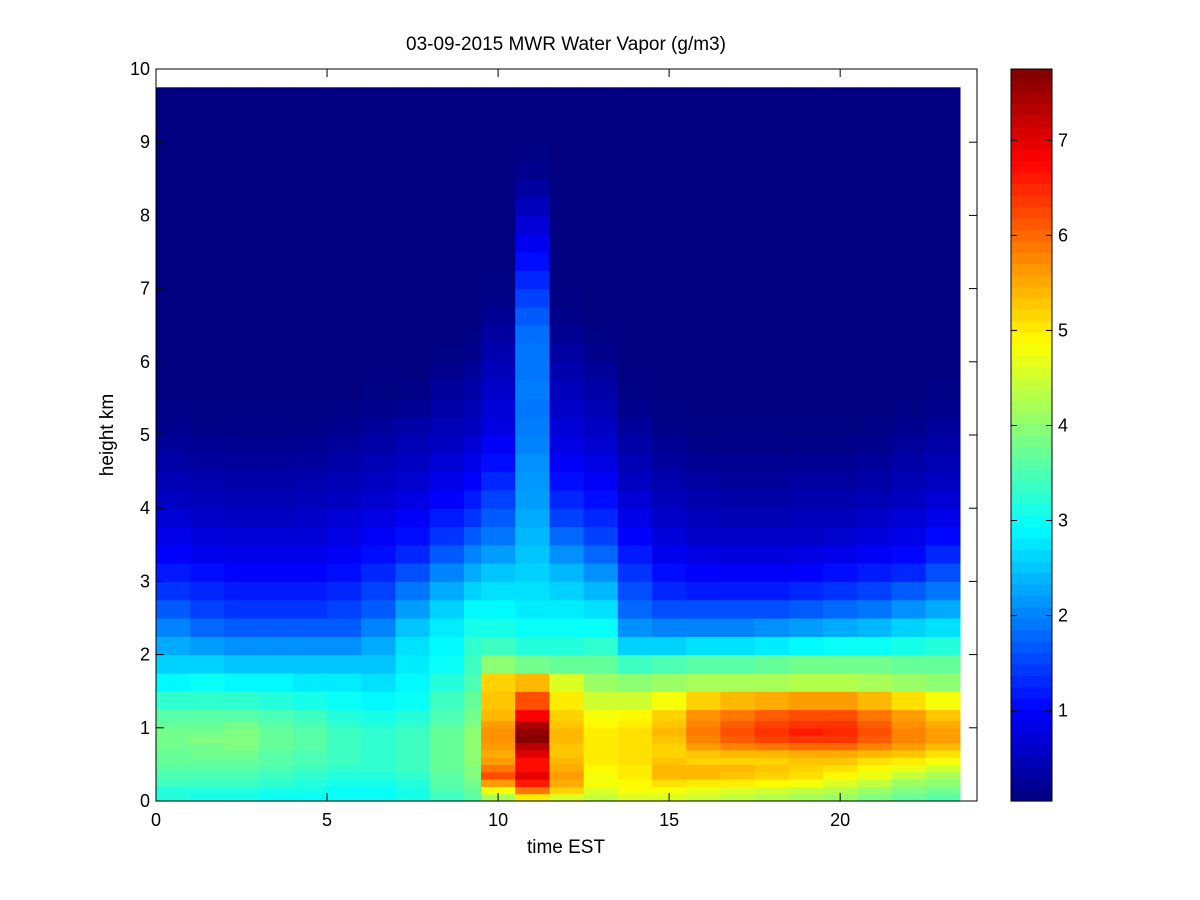  I want to click on x-axis-label: time EST, so click(566, 847).